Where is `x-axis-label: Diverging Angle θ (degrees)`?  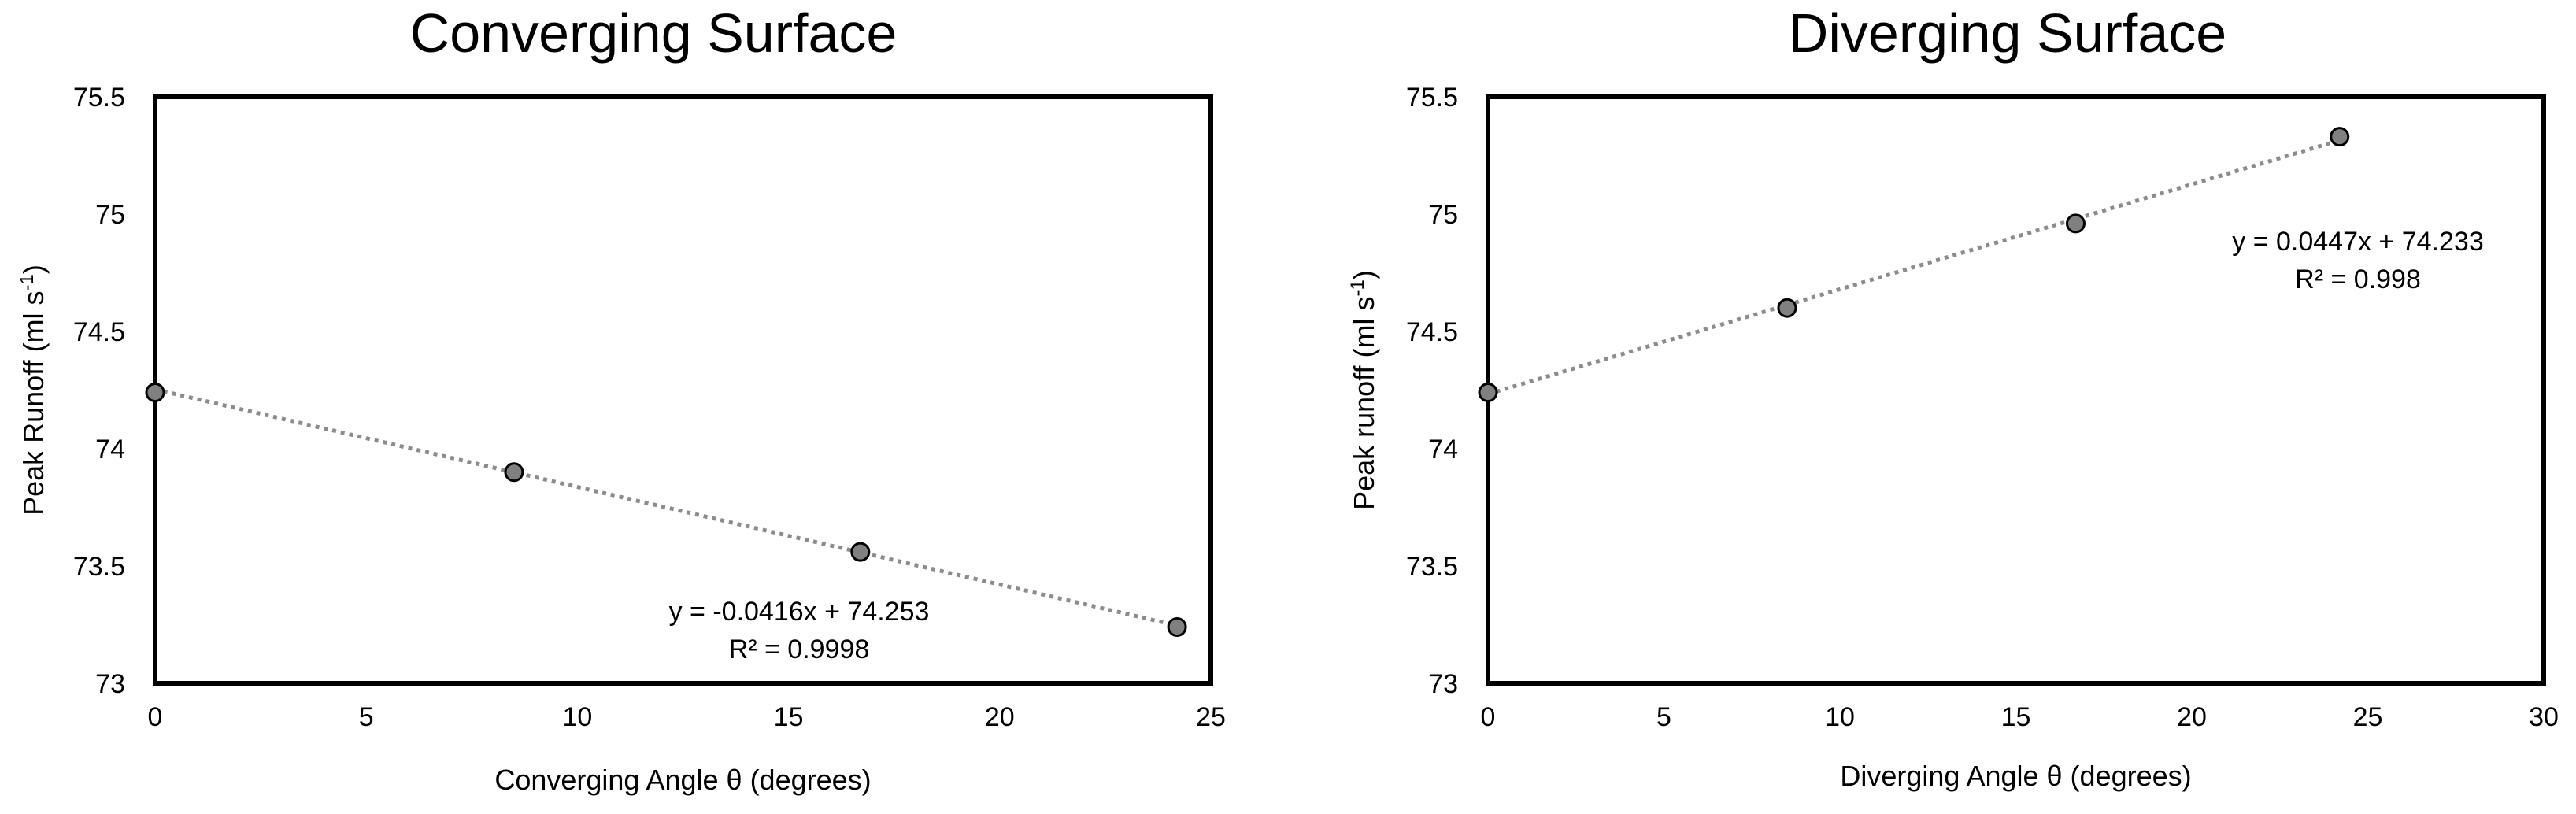 x-axis-label: Diverging Angle θ (degrees) is located at coordinates (2015, 776).